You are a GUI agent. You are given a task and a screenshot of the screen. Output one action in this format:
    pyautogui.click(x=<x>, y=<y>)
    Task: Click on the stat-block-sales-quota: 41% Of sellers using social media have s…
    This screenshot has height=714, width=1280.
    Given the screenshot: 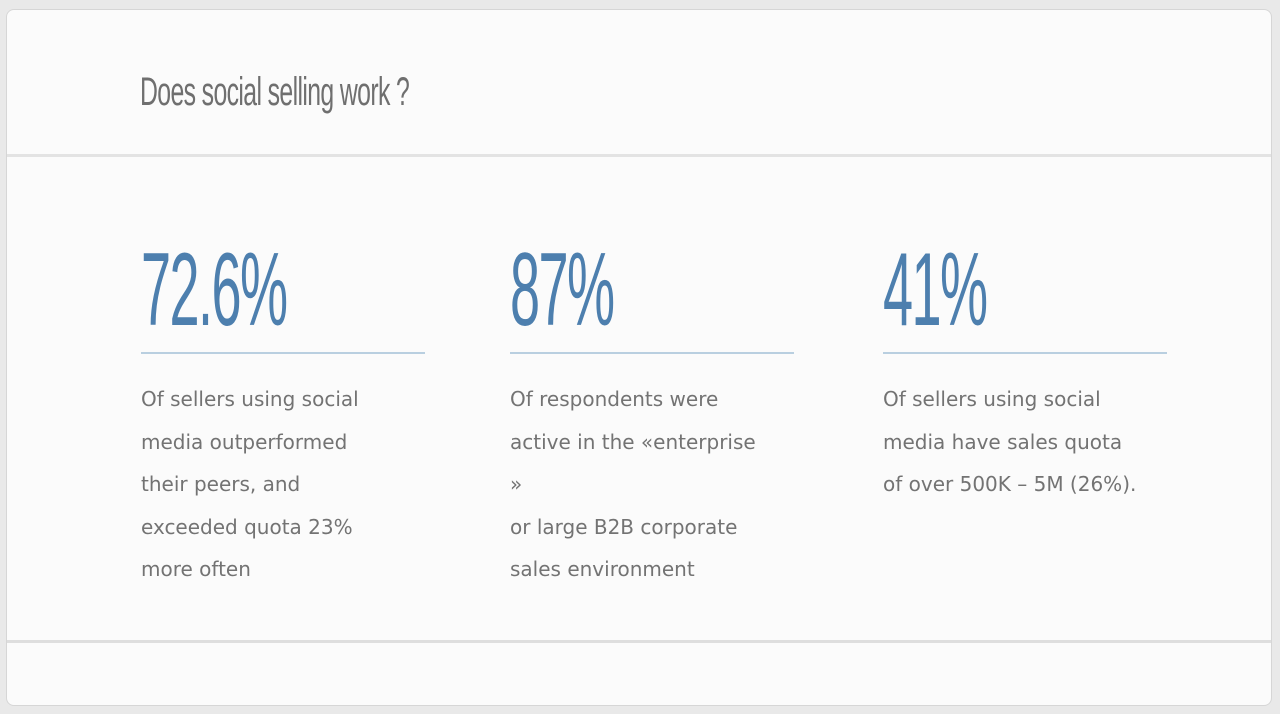 What is the action you would take?
    pyautogui.click(x=1028, y=364)
    